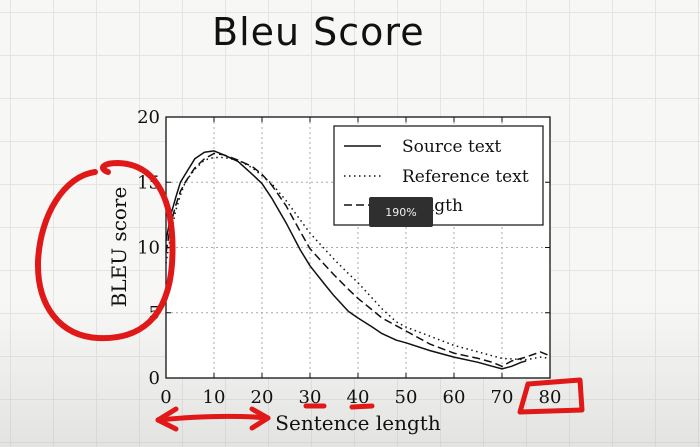 The width and height of the screenshot is (700, 447). What do you see at coordinates (454, 397) in the screenshot?
I see `x-tick-label: 60` at bounding box center [454, 397].